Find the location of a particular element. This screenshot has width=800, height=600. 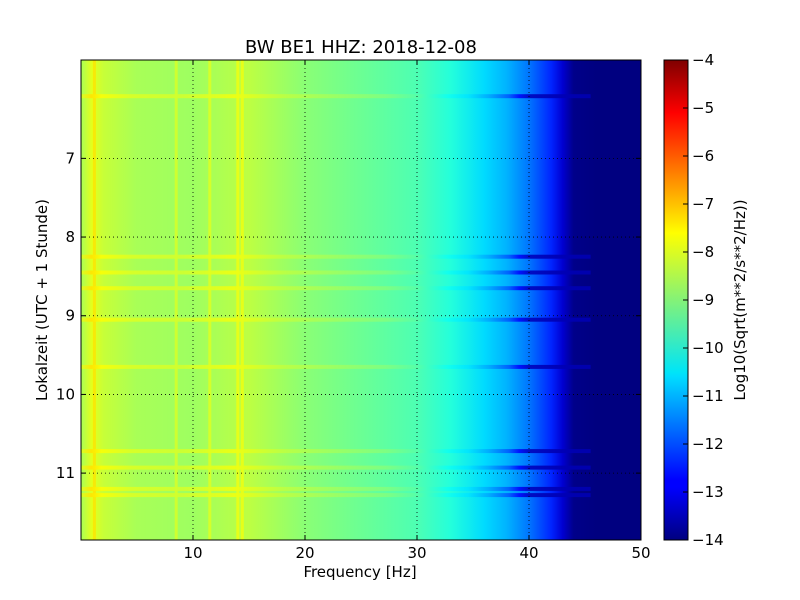

chart-title: BW BE1 HHZ: 2018-12-08 is located at coordinates (361, 47).